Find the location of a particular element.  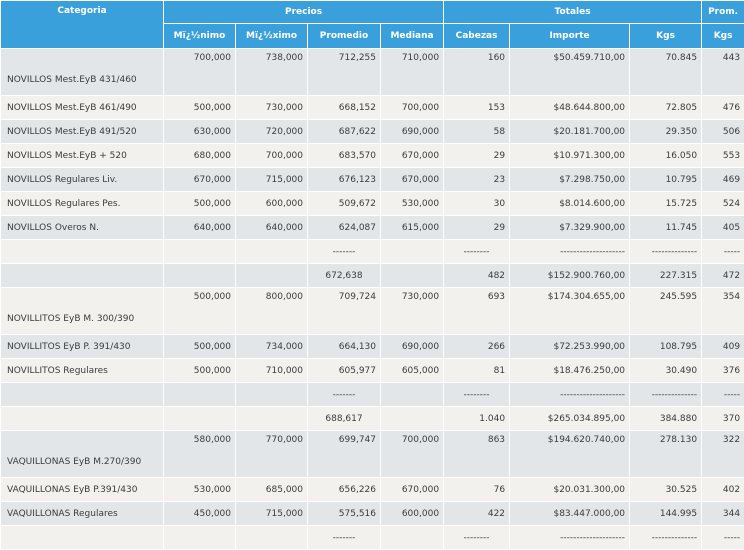

kgs-cell: 245.595 is located at coordinates (666, 311).